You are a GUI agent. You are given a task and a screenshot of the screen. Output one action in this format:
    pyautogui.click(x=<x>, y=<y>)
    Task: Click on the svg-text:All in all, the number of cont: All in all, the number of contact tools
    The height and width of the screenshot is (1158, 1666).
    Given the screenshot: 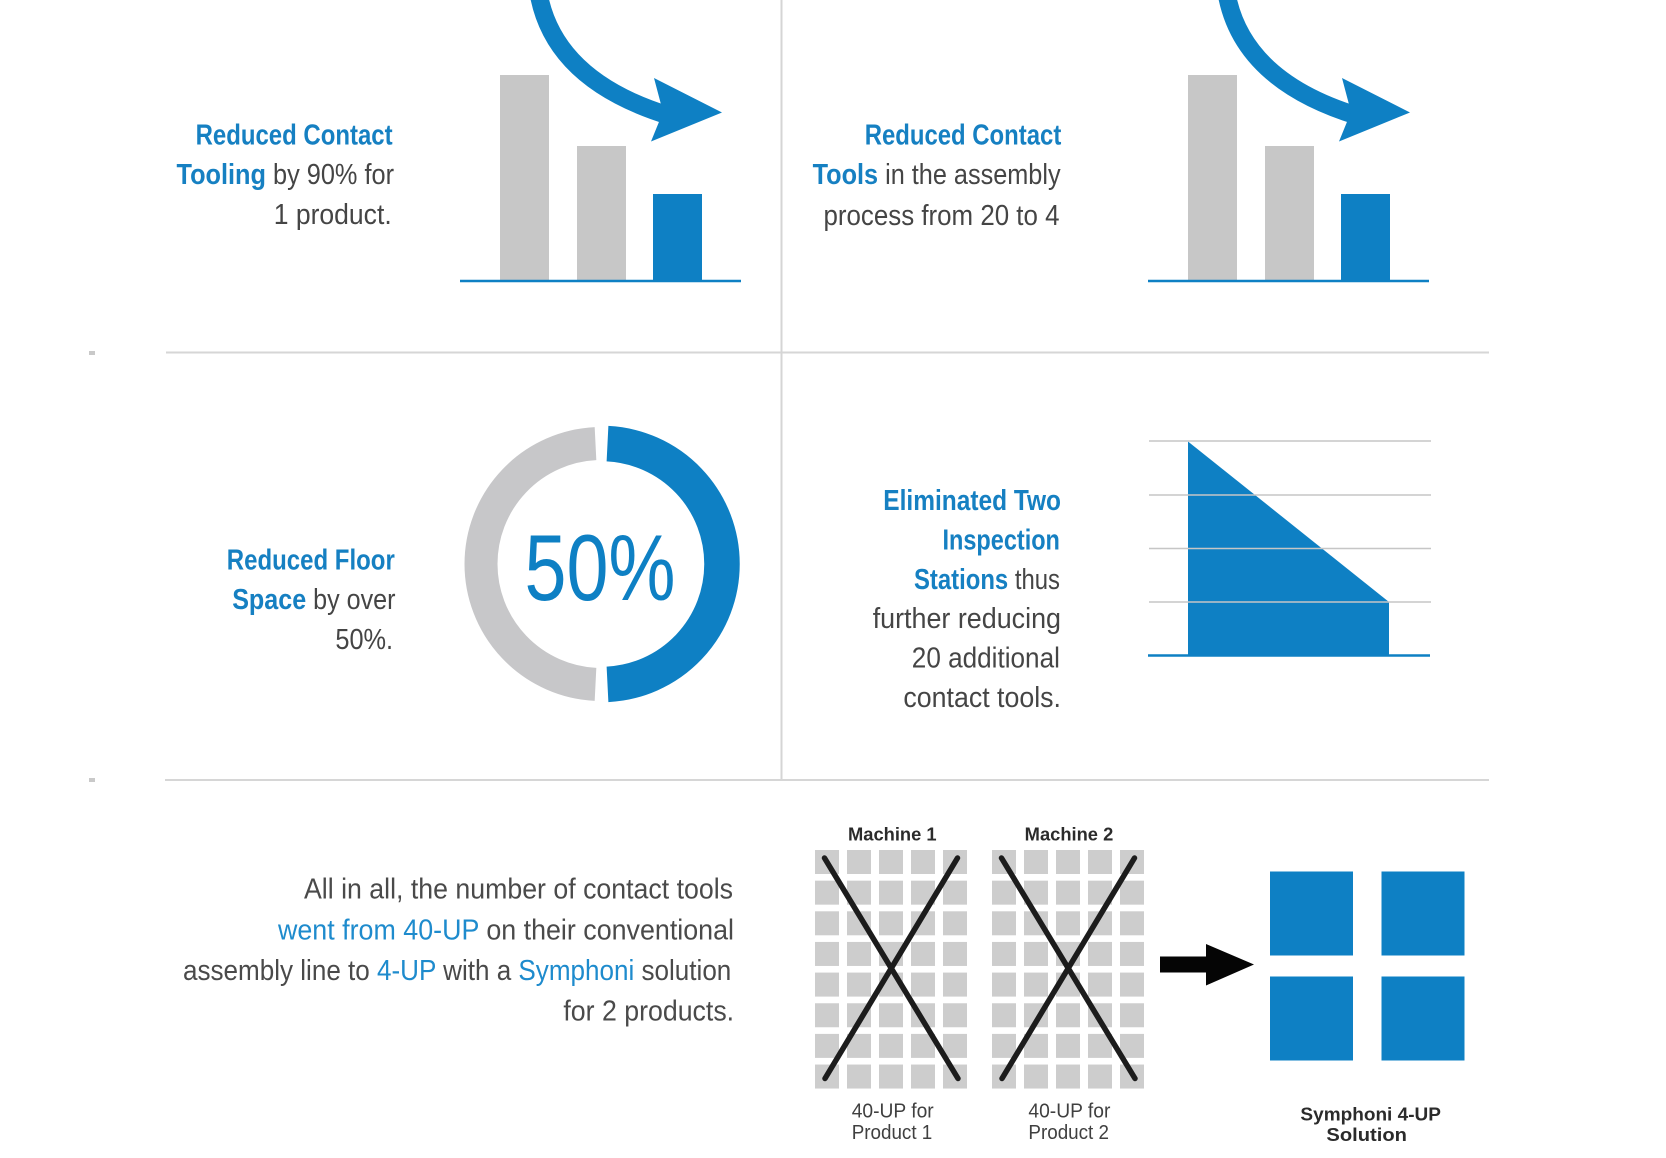 What is the action you would take?
    pyautogui.click(x=518, y=890)
    